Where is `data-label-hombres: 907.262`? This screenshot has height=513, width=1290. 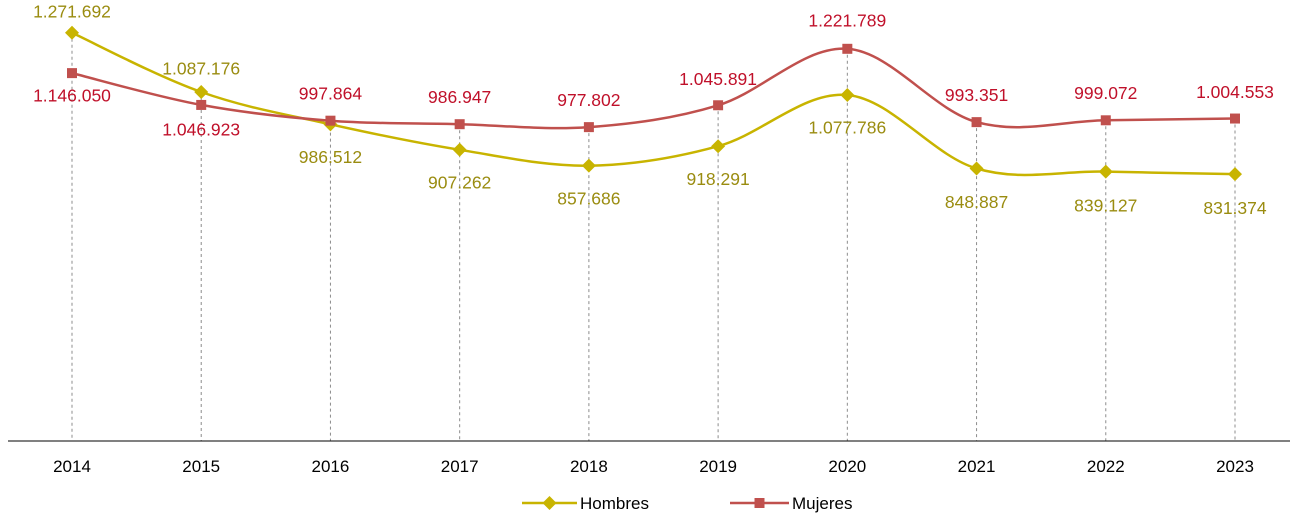
data-label-hombres: 907.262 is located at coordinates (459, 182).